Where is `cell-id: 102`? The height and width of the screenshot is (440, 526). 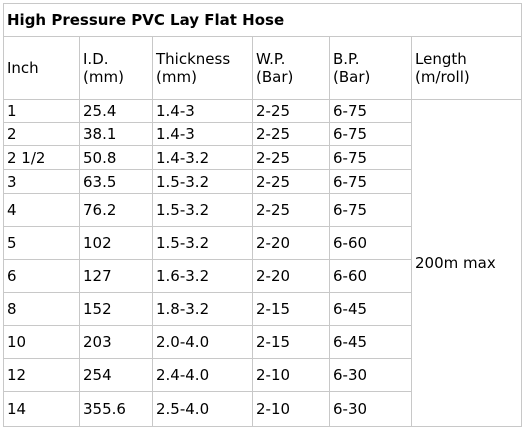 cell-id: 102 is located at coordinates (116, 243).